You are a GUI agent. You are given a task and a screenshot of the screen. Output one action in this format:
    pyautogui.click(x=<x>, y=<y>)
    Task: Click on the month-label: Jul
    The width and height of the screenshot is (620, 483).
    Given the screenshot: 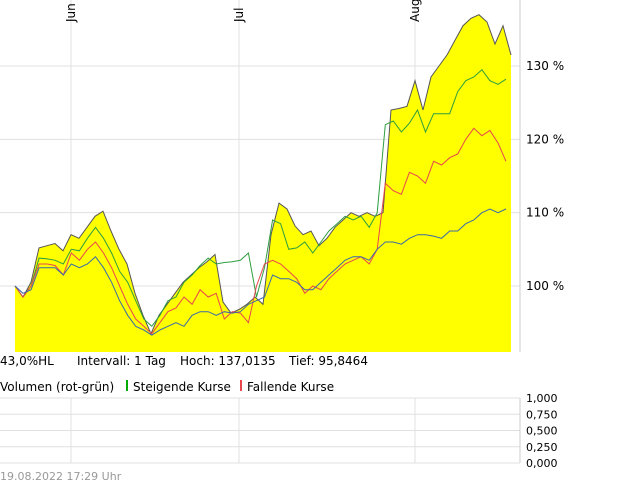 What is the action you would take?
    pyautogui.click(x=239, y=15)
    